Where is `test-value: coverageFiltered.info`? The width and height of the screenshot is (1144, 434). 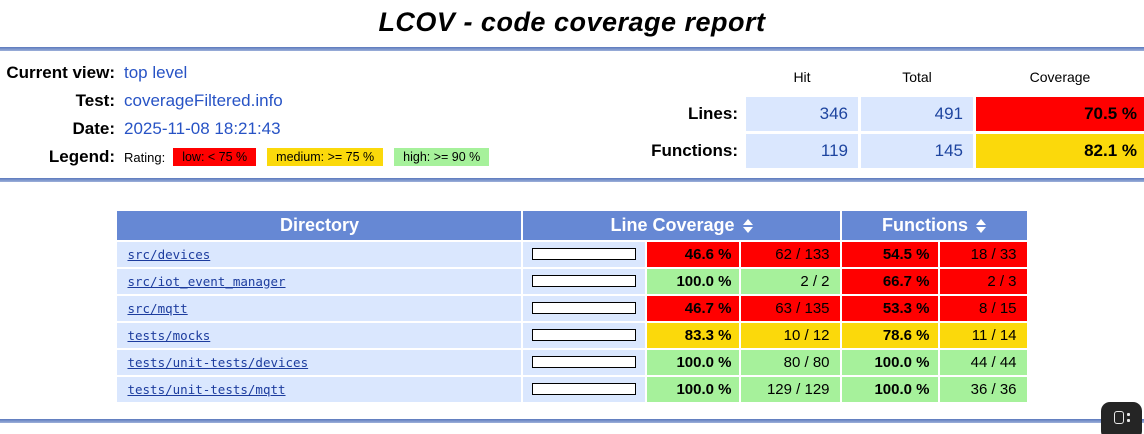 test-value: coverageFiltered.info is located at coordinates (203, 100).